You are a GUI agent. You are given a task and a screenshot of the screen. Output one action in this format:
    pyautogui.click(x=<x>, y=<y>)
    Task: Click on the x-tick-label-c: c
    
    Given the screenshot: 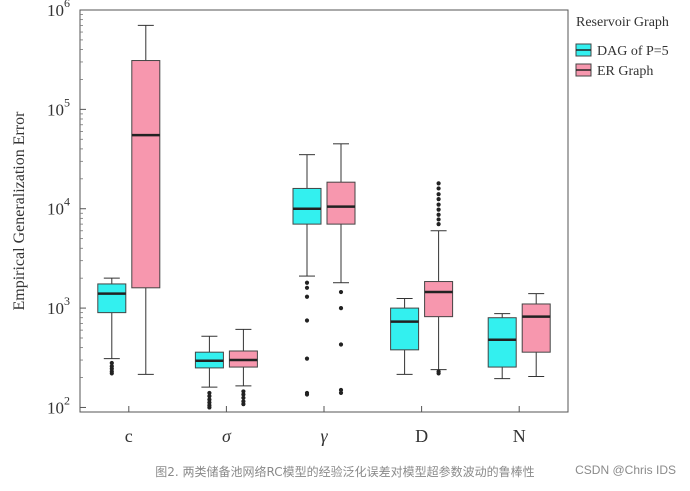 What is the action you would take?
    pyautogui.click(x=129, y=436)
    